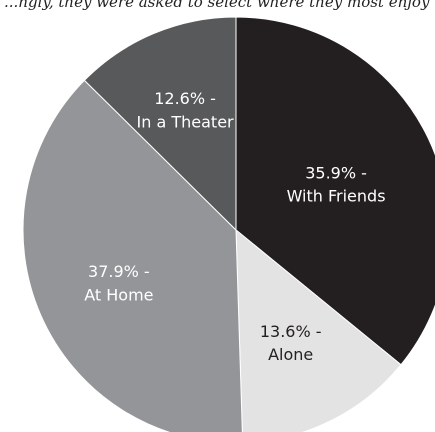 Image resolution: width=435 pixels, height=432 pixels. I want to click on slice-label: 35.9% - With Friends, so click(336, 185).